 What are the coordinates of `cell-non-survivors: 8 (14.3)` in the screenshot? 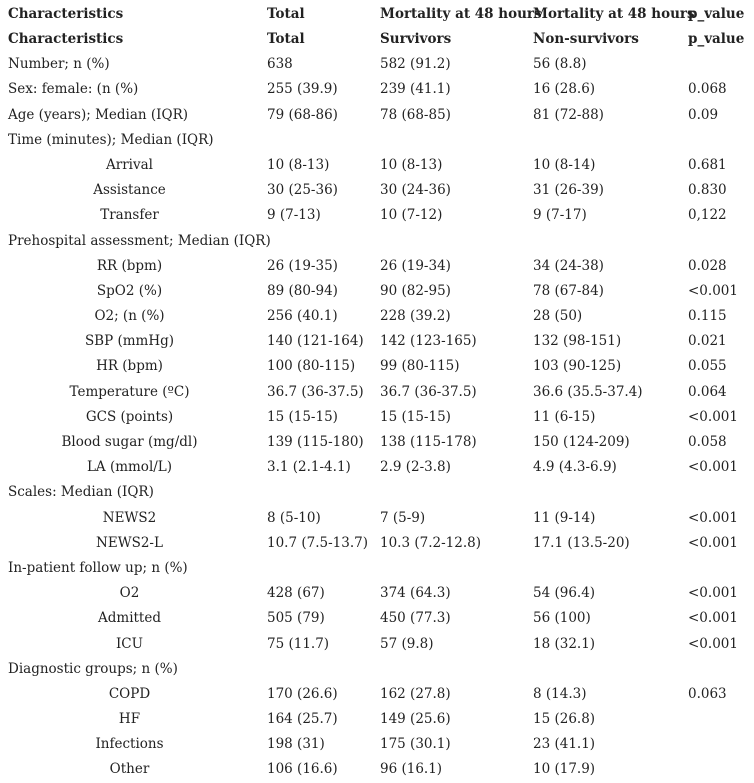 It's located at (560, 693).